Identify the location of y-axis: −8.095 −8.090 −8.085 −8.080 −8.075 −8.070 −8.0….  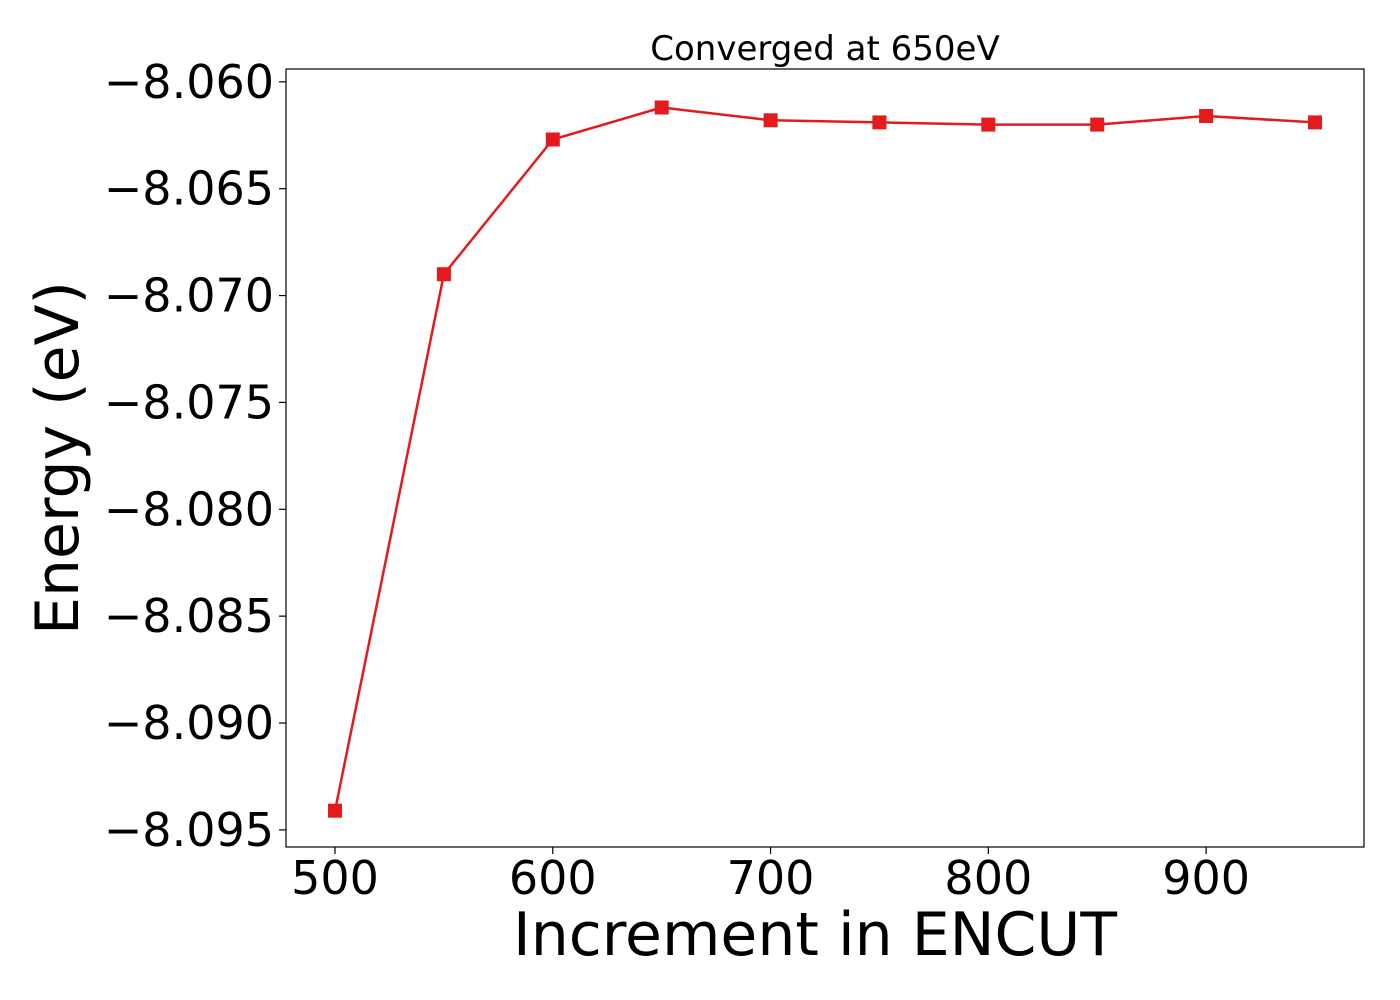
(195, 456).